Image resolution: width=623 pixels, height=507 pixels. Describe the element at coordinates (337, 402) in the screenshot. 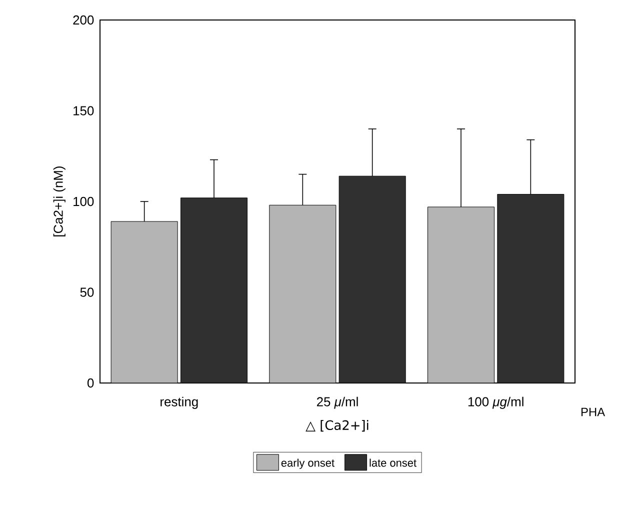

I see `x-tick-label: 25 μ/ml` at that location.